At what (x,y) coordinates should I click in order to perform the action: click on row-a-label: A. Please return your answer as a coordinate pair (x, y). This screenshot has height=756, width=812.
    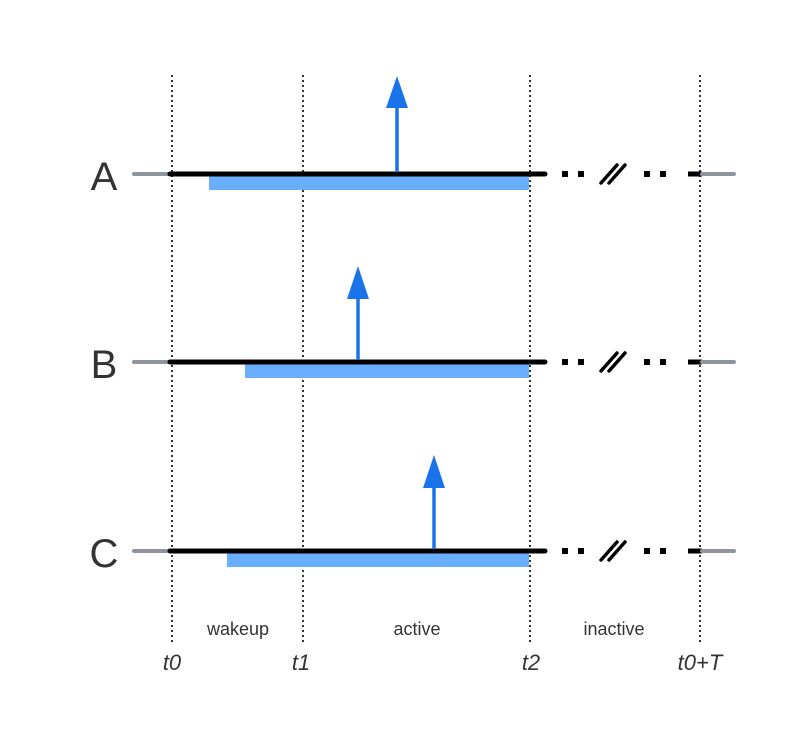
    Looking at the image, I should click on (104, 177).